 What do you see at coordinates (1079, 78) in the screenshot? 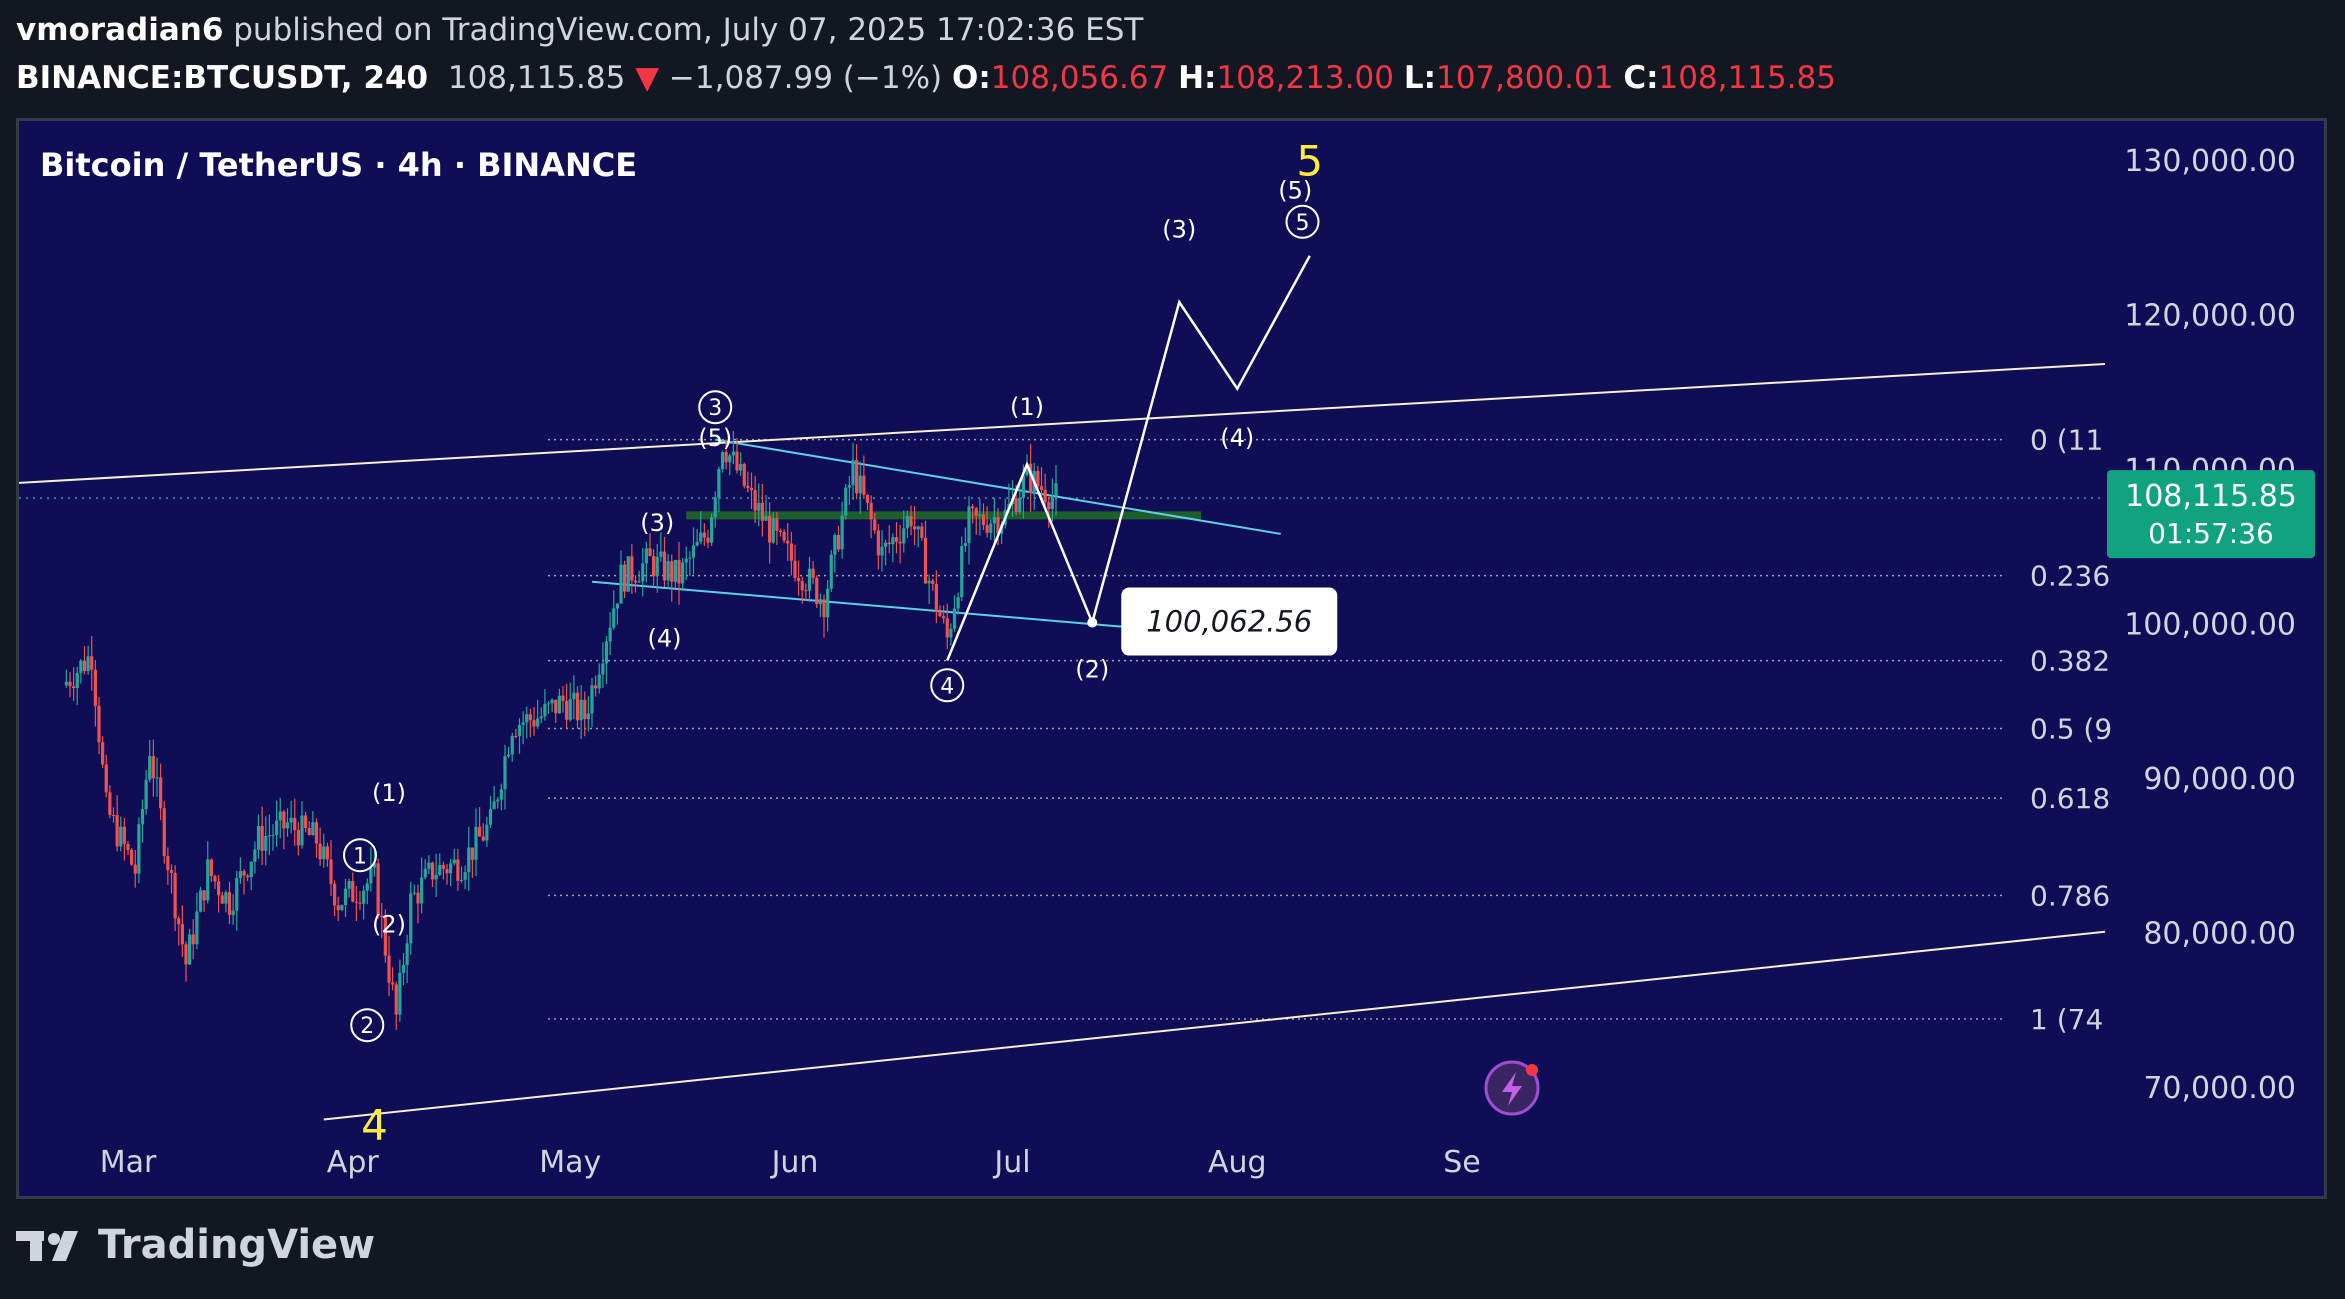
I see `open-value: 108,056.67` at bounding box center [1079, 78].